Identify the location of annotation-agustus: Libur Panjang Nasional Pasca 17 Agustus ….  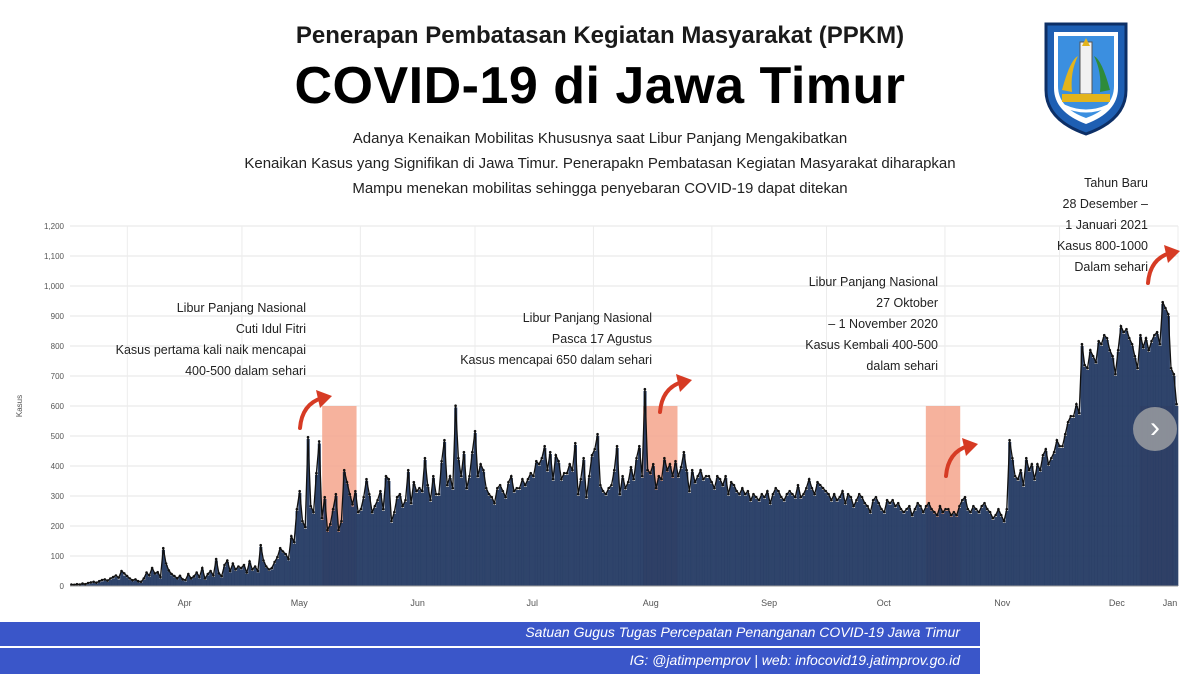
(556, 339).